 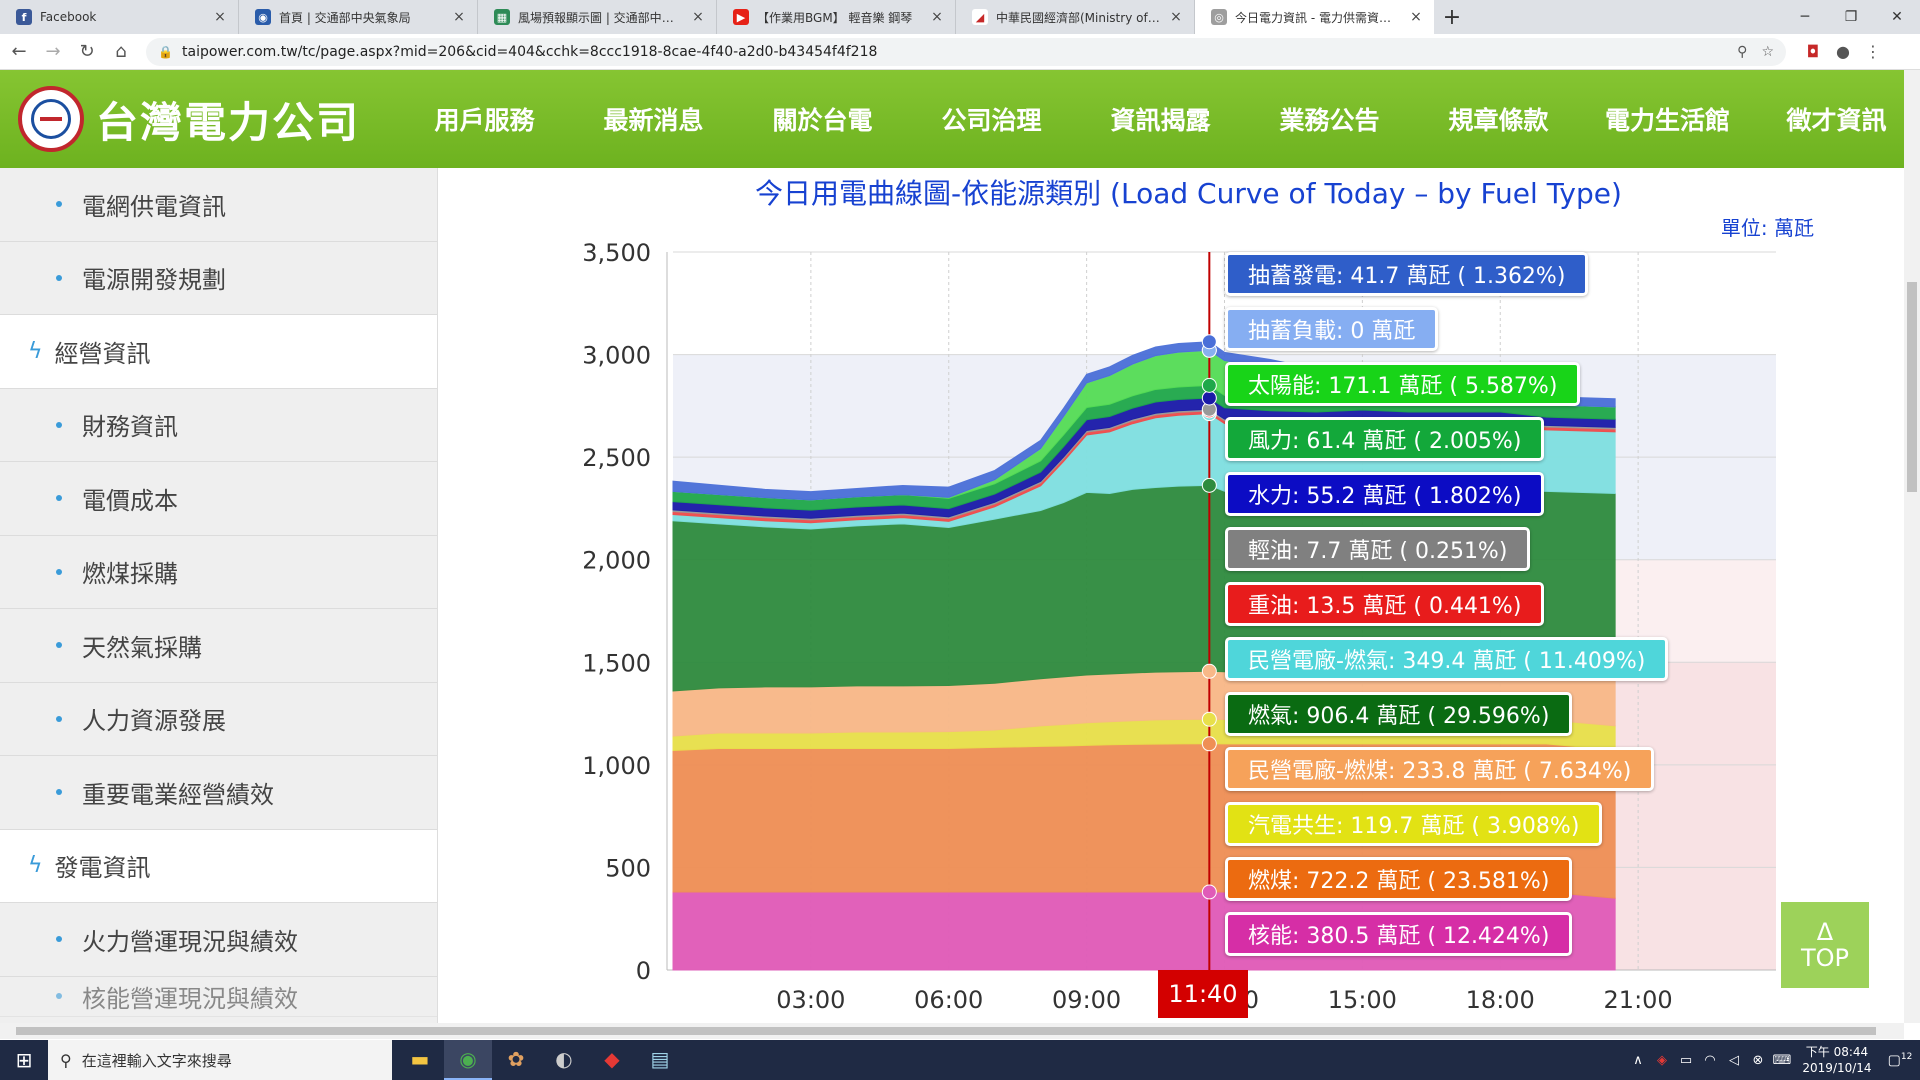 I want to click on new-tab-button: +, so click(x=1452, y=17).